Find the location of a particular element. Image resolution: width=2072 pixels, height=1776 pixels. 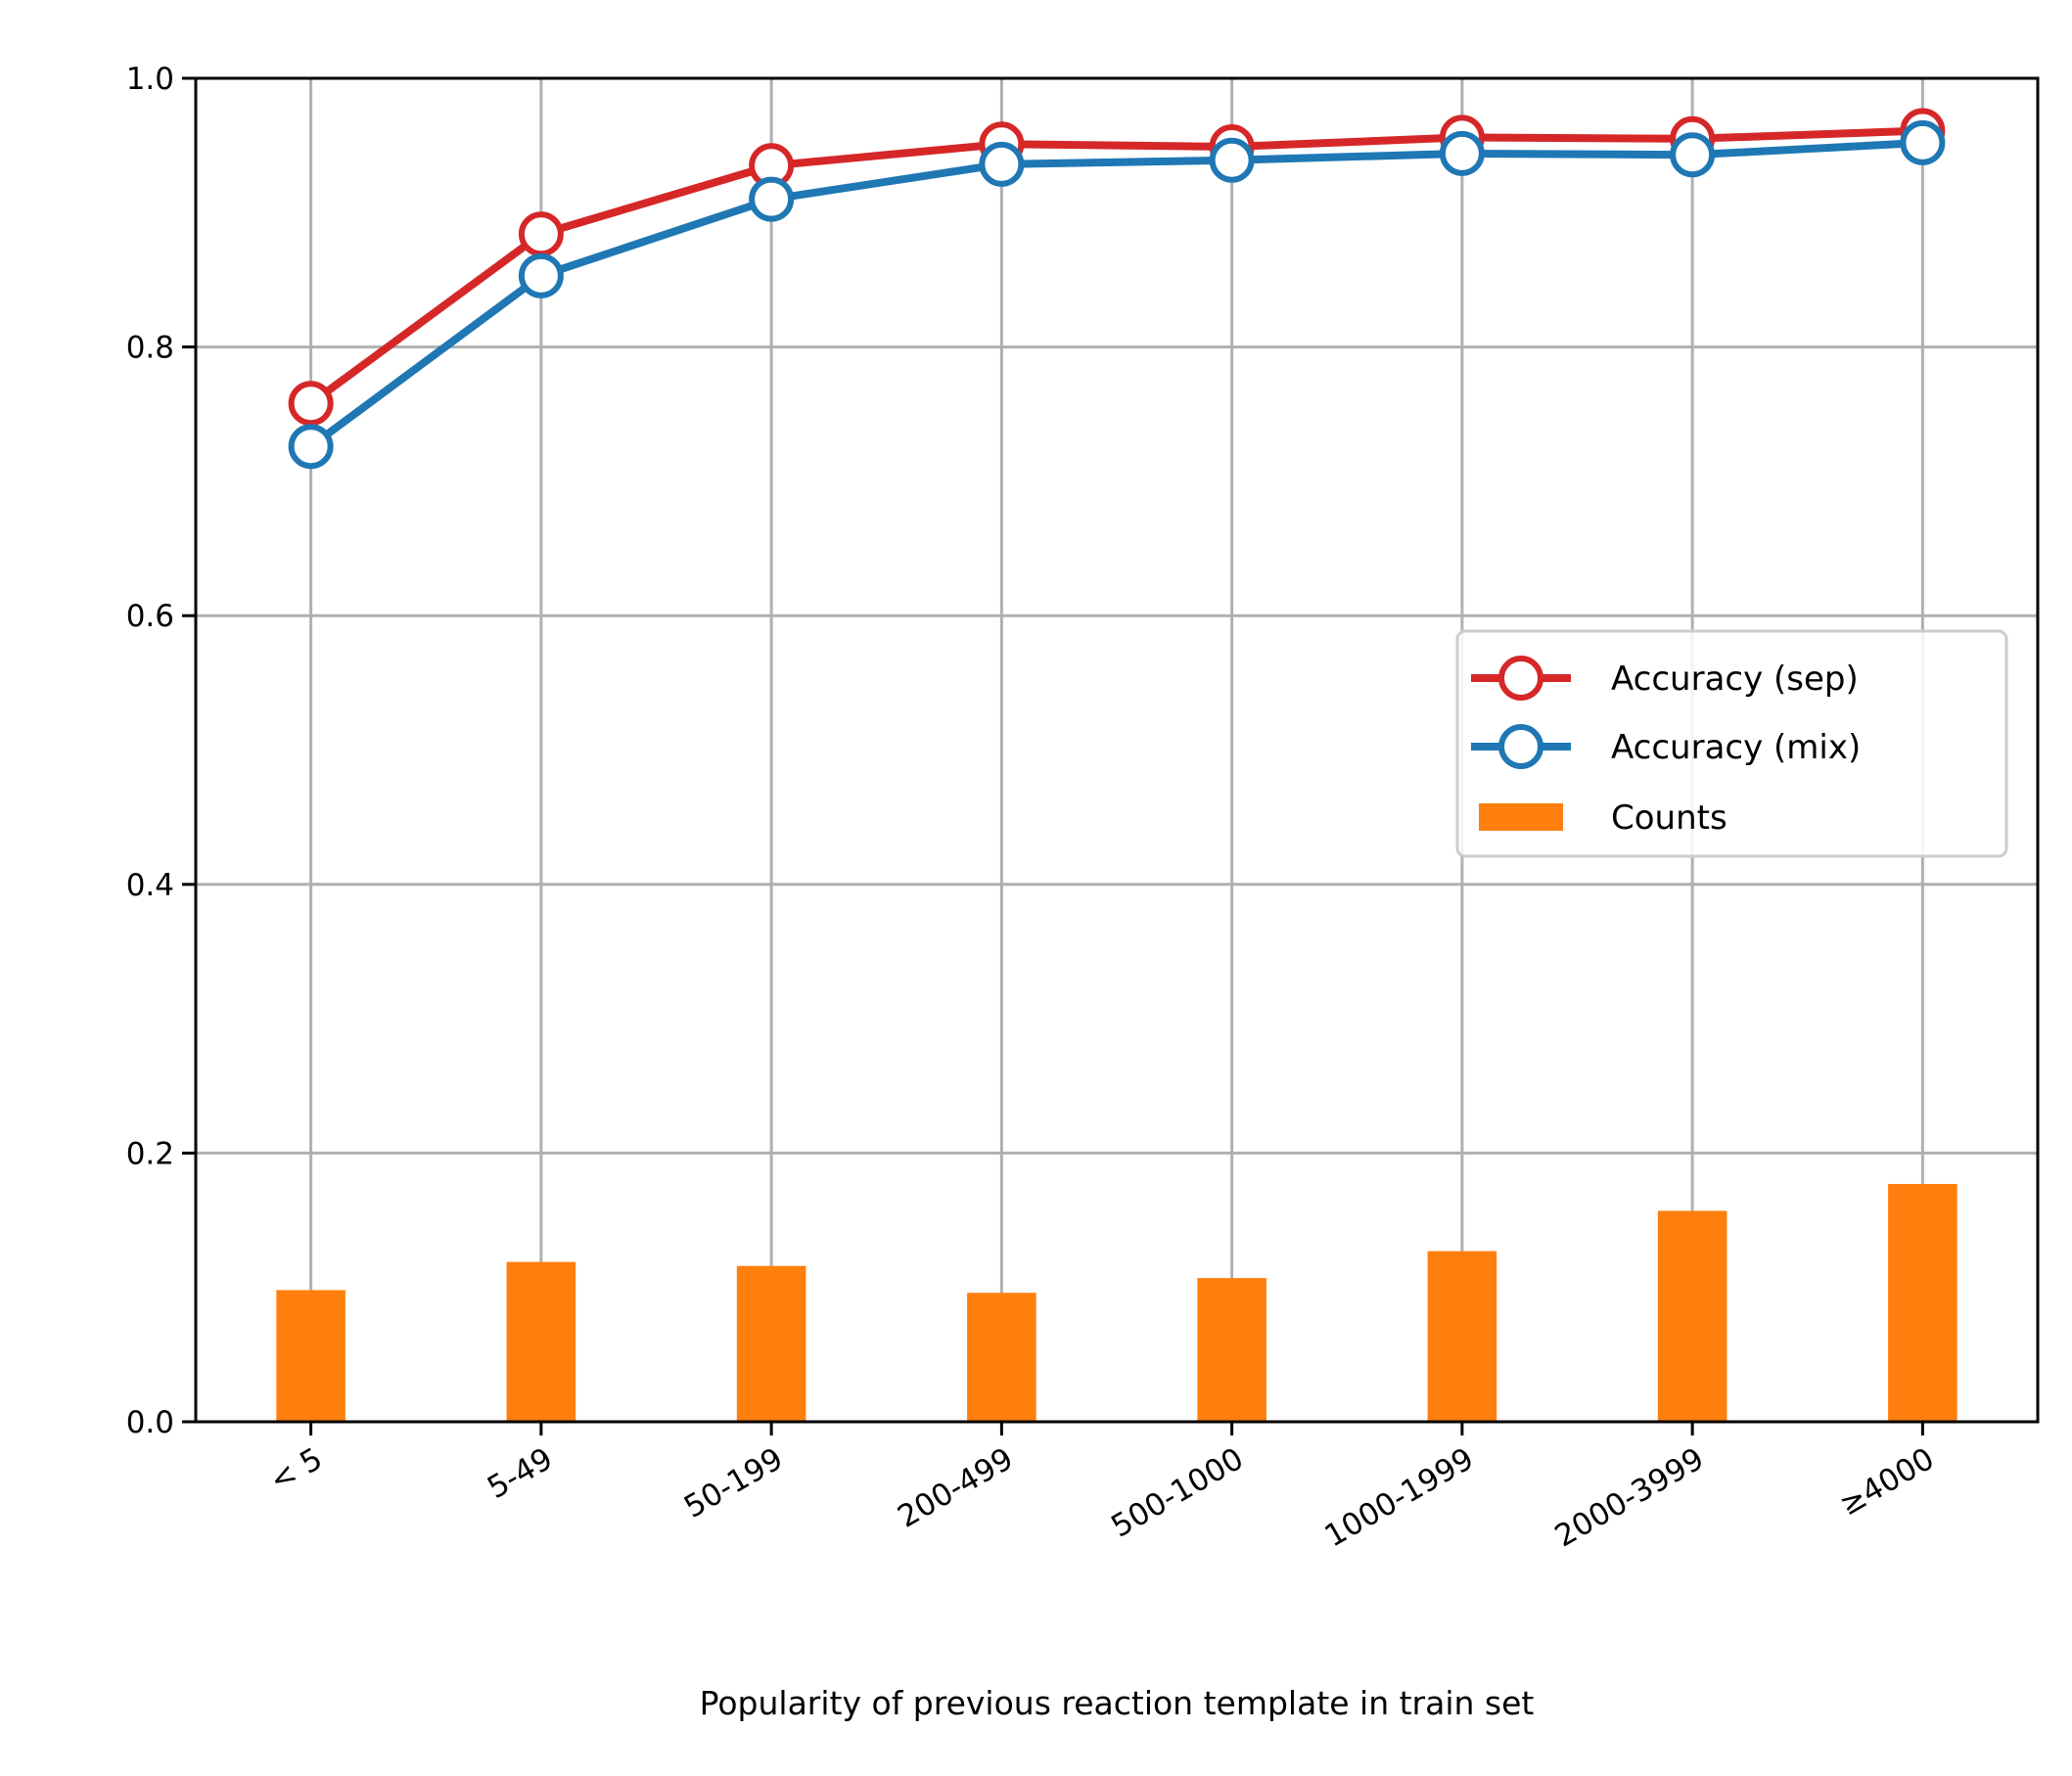

y-tick-label: 1.0 is located at coordinates (150, 79).